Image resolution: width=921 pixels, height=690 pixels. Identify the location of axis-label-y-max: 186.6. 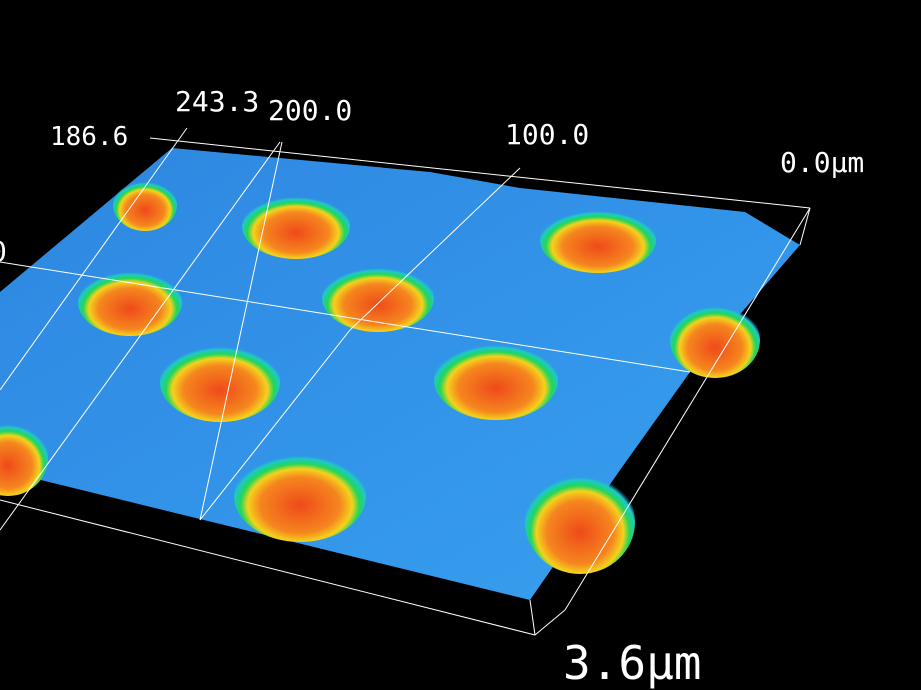
(89, 137).